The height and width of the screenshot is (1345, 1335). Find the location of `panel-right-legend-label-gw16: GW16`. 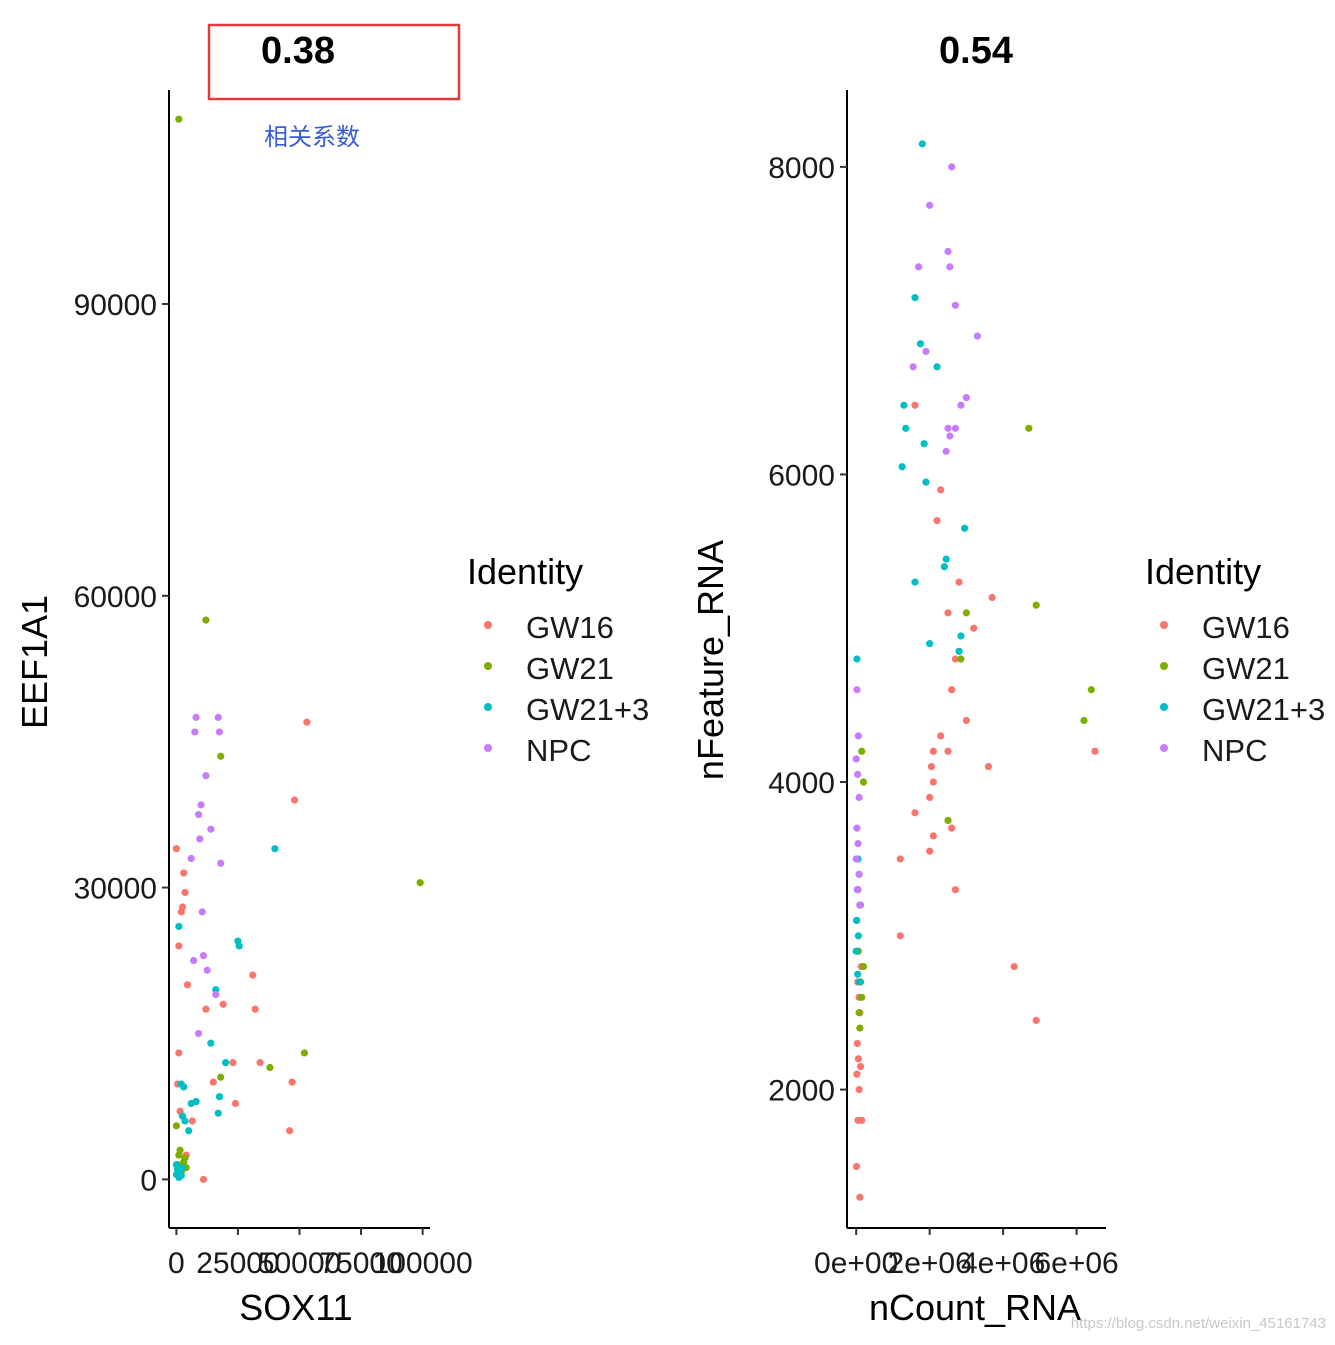

panel-right-legend-label-gw16: GW16 is located at coordinates (1246, 627).